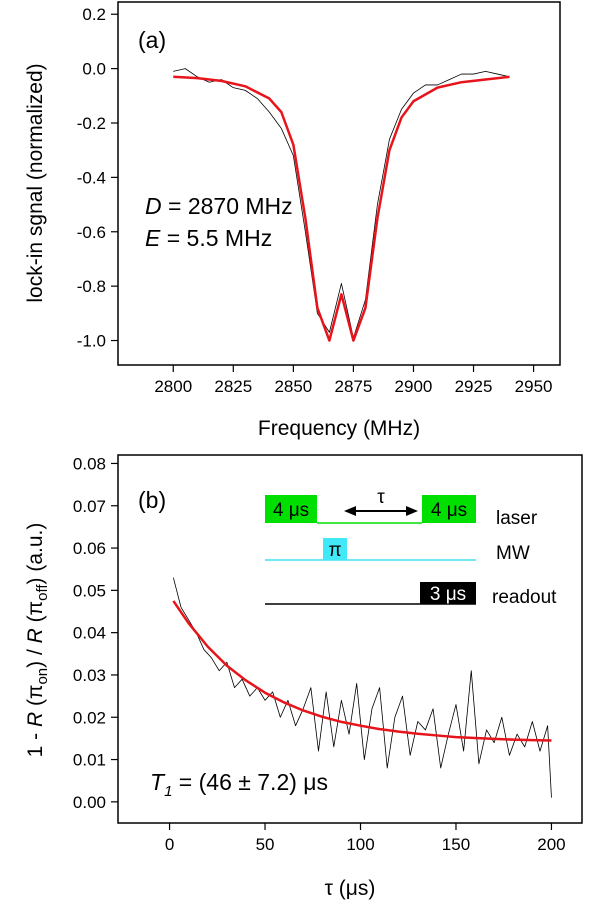 The image size is (613, 909). Describe the element at coordinates (216, 238) in the screenshot. I see `annotation-text: = 5.5 MHz` at that location.